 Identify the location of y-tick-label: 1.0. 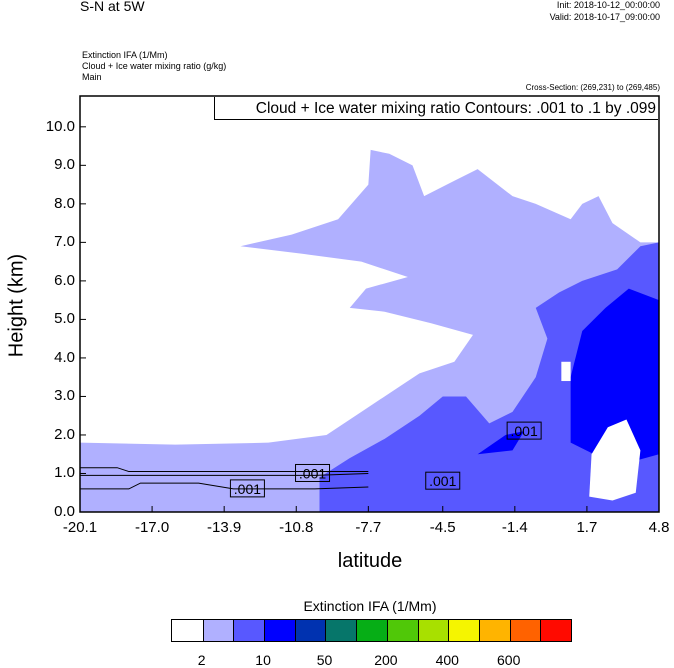
(64, 473).